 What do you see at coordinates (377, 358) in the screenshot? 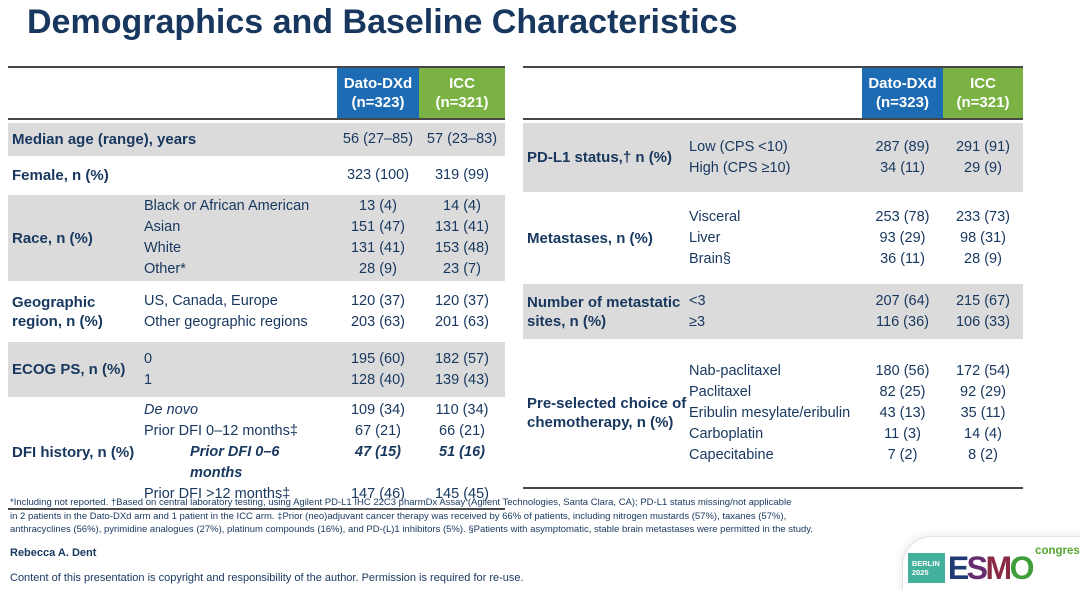
I see `row-value-dato-dxd: 195 (60)` at bounding box center [377, 358].